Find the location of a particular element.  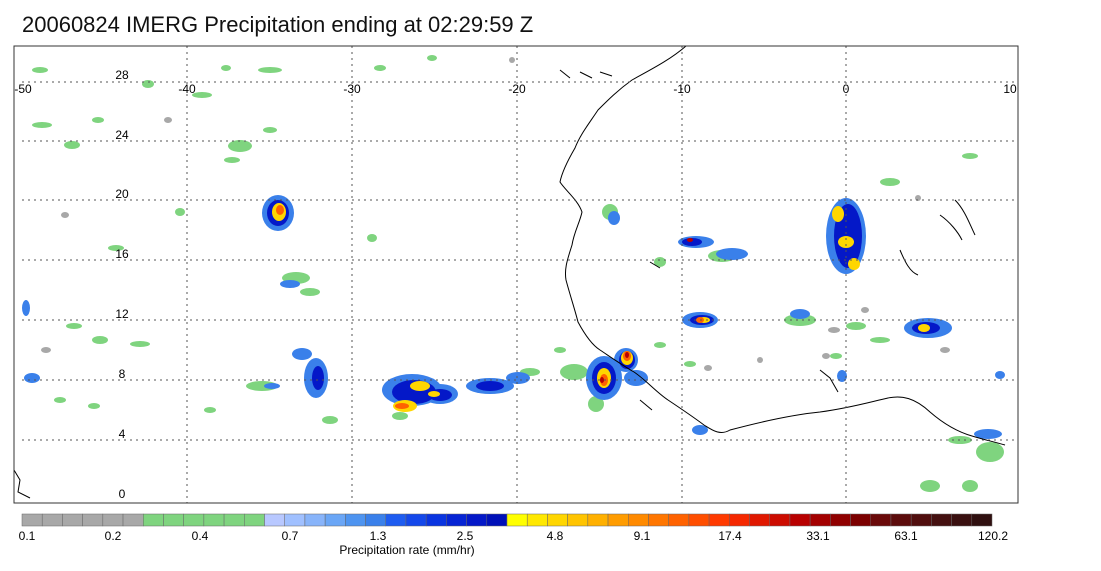

legend-tick-label: 9.1 is located at coordinates (642, 536).